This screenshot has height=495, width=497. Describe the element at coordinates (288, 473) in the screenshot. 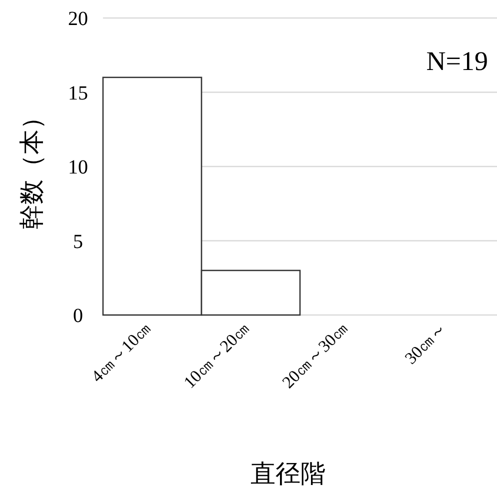

I see `x-axis-title: 直径階` at that location.